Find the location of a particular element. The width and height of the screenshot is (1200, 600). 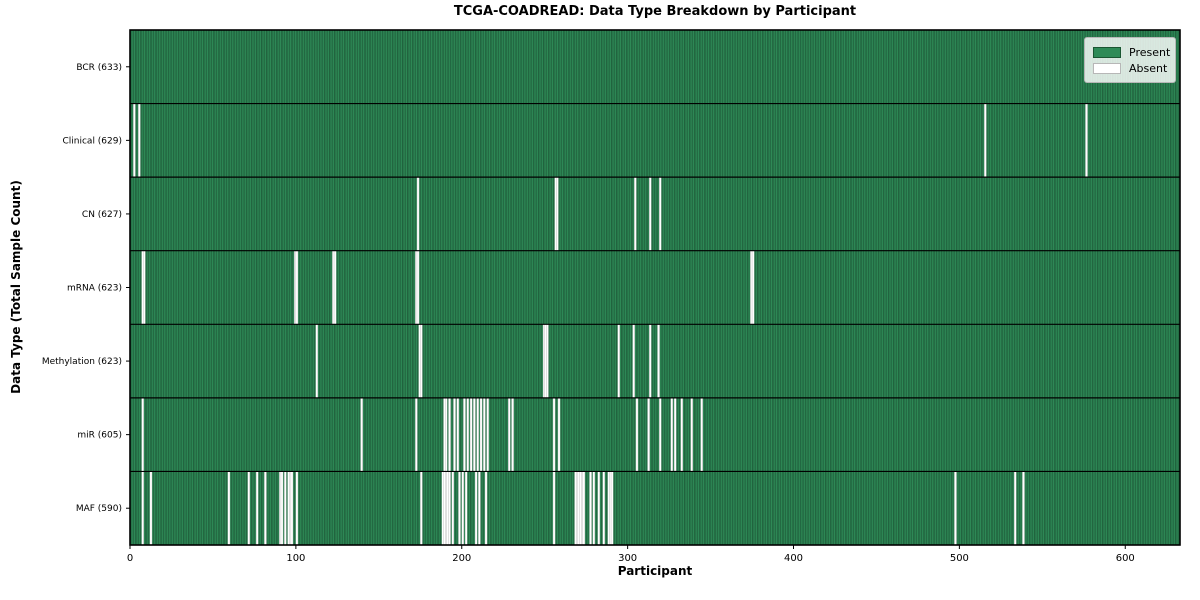

x-tick-label: 300 is located at coordinates (627, 558).